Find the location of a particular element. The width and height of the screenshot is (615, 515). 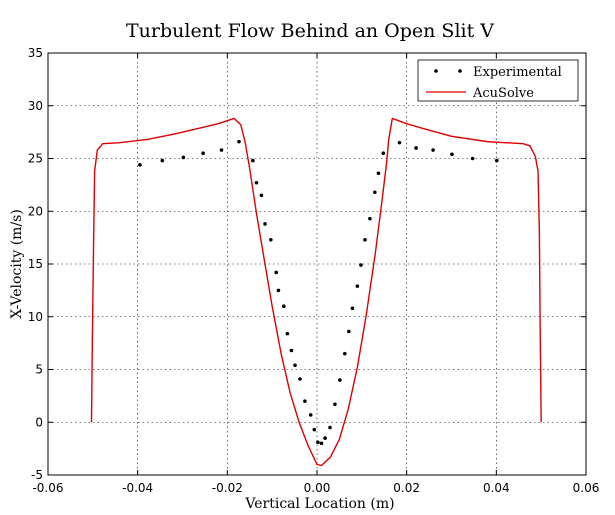

legend-box is located at coordinates (498, 80).